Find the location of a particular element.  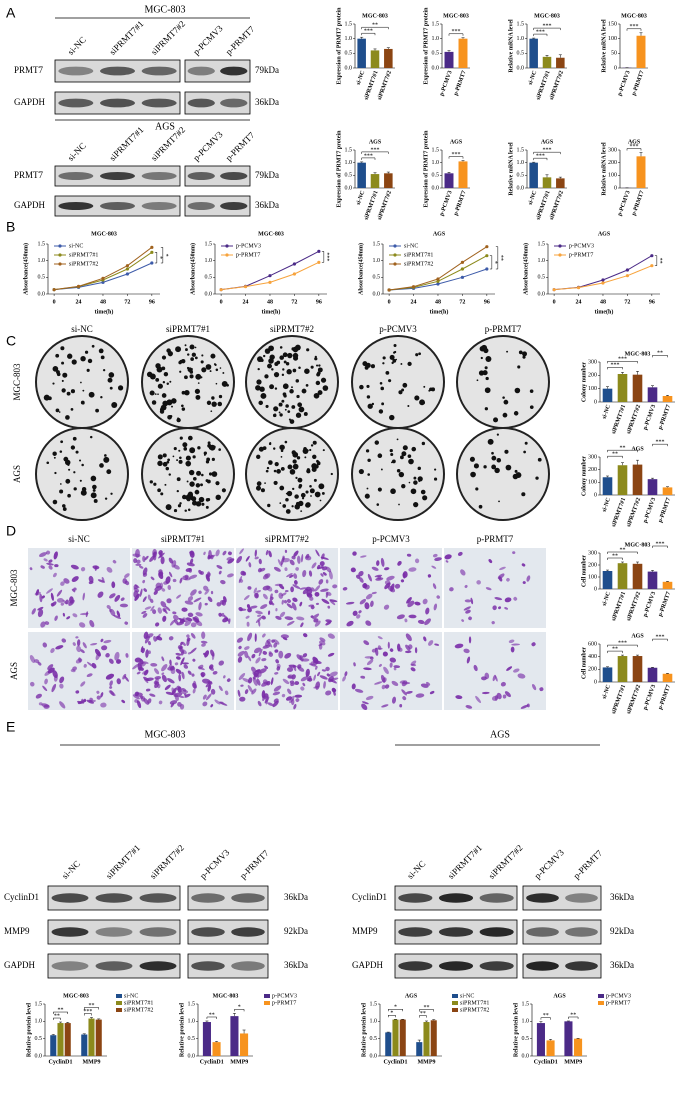

sig-label: *** is located at coordinates (456, 32).